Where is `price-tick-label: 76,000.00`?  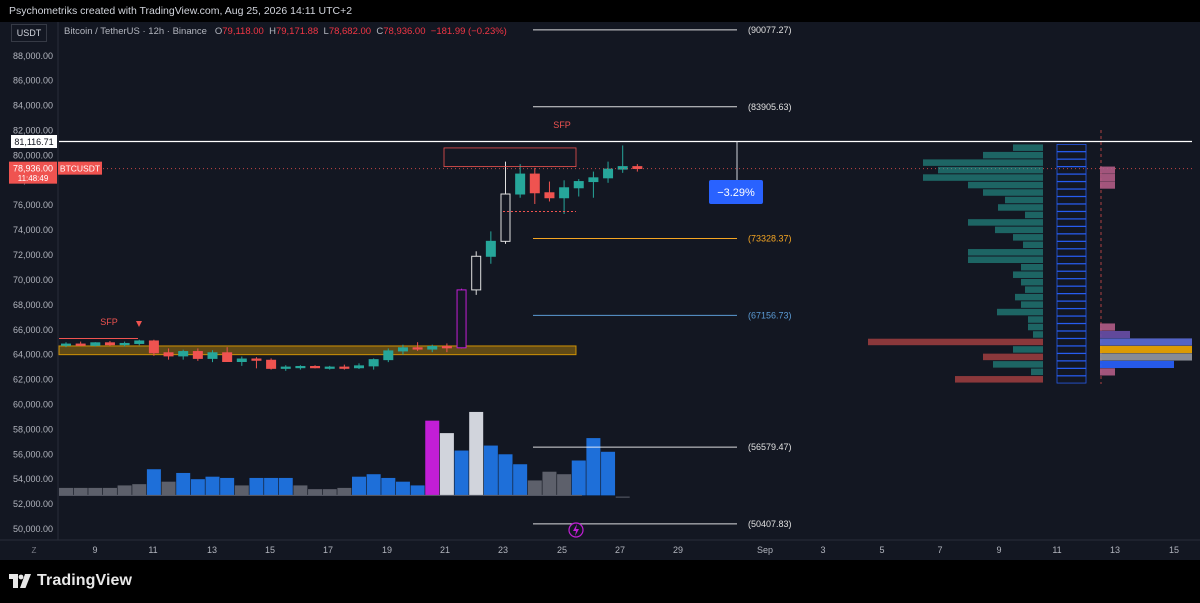
price-tick-label: 76,000.00 is located at coordinates (33, 205).